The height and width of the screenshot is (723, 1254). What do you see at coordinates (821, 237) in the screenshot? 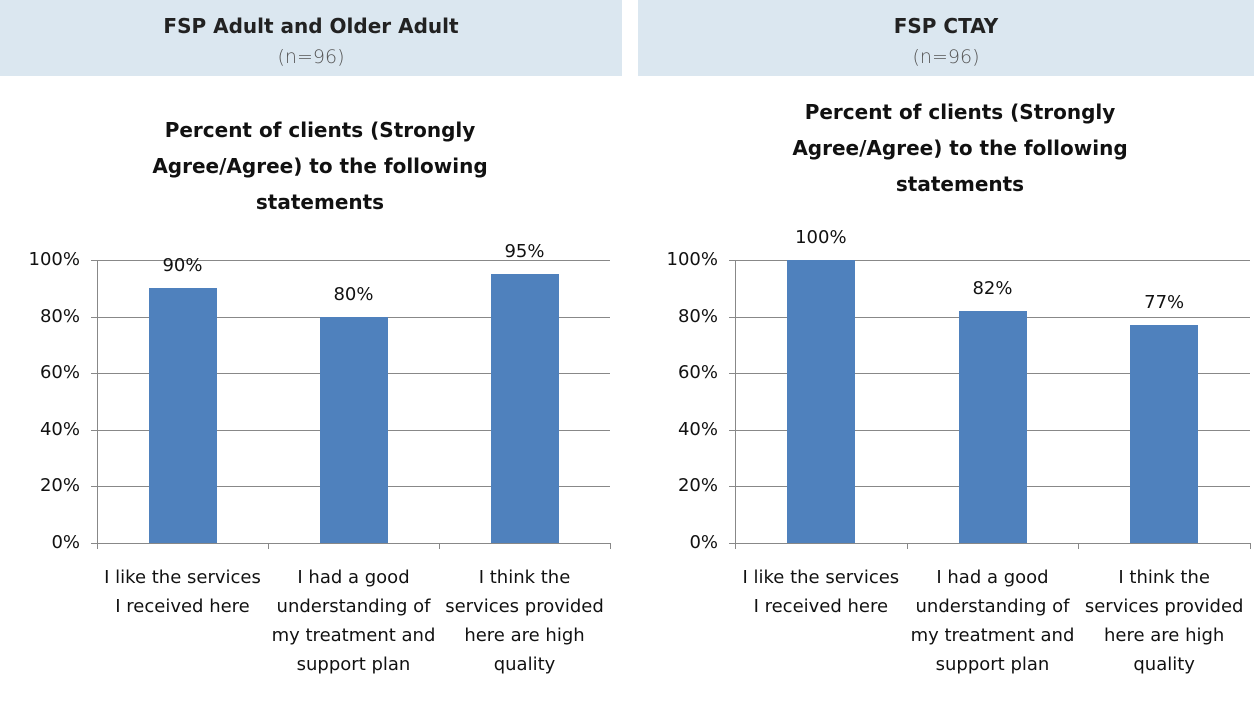
I see `value-label: 100%` at bounding box center [821, 237].